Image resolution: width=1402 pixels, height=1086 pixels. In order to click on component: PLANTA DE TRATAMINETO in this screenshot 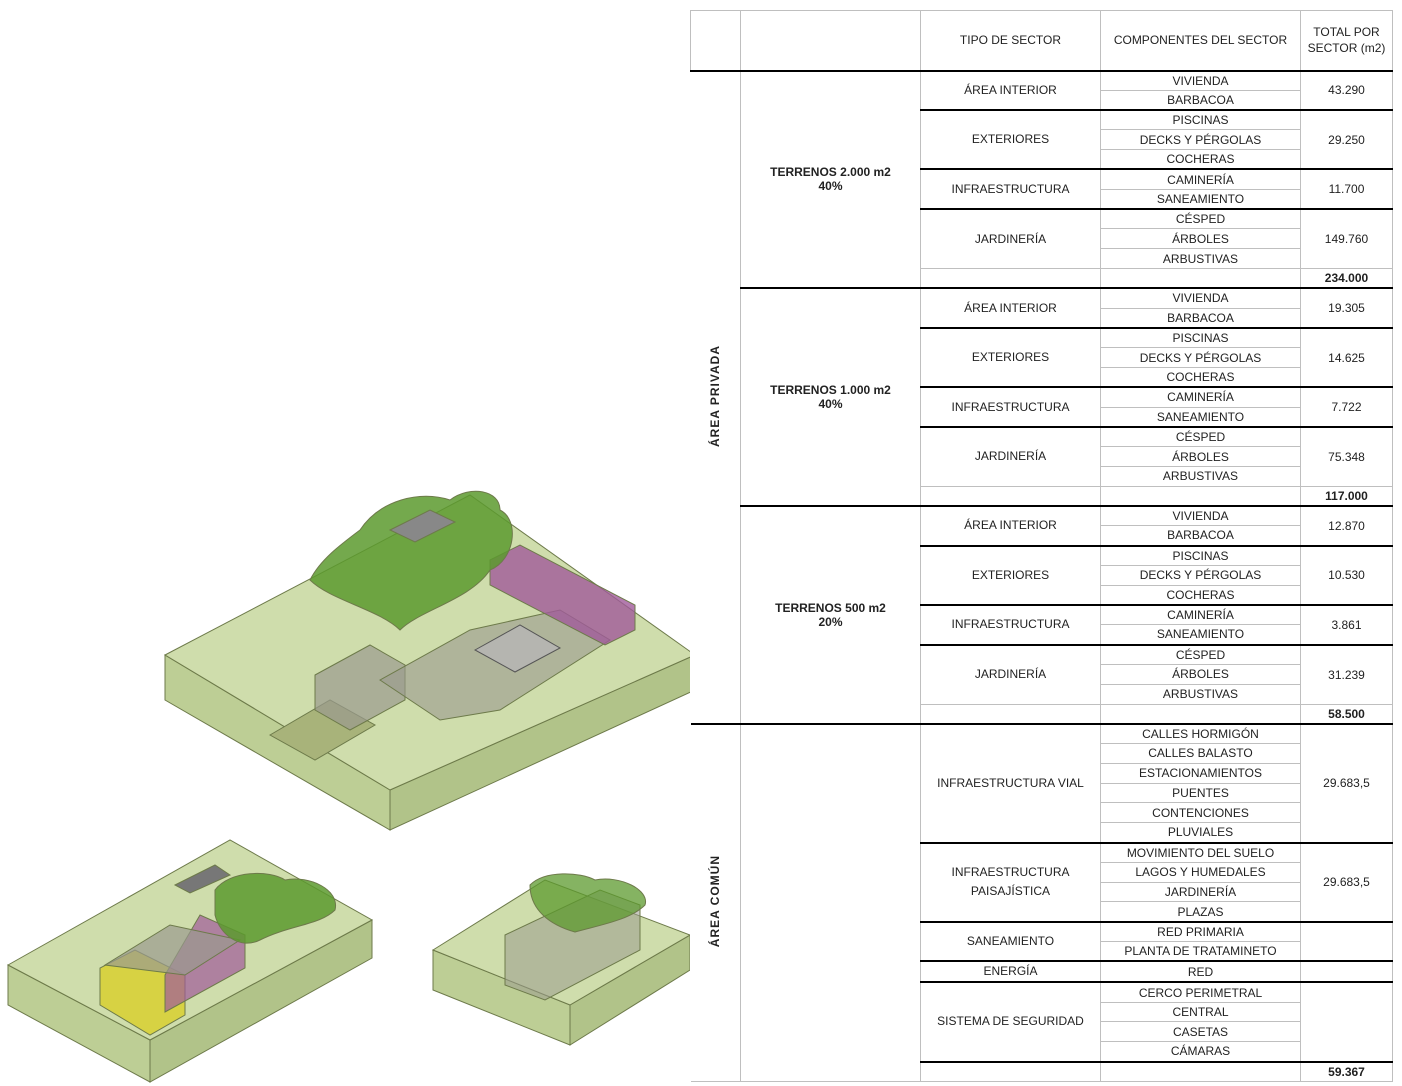, I will do `click(1200, 951)`.